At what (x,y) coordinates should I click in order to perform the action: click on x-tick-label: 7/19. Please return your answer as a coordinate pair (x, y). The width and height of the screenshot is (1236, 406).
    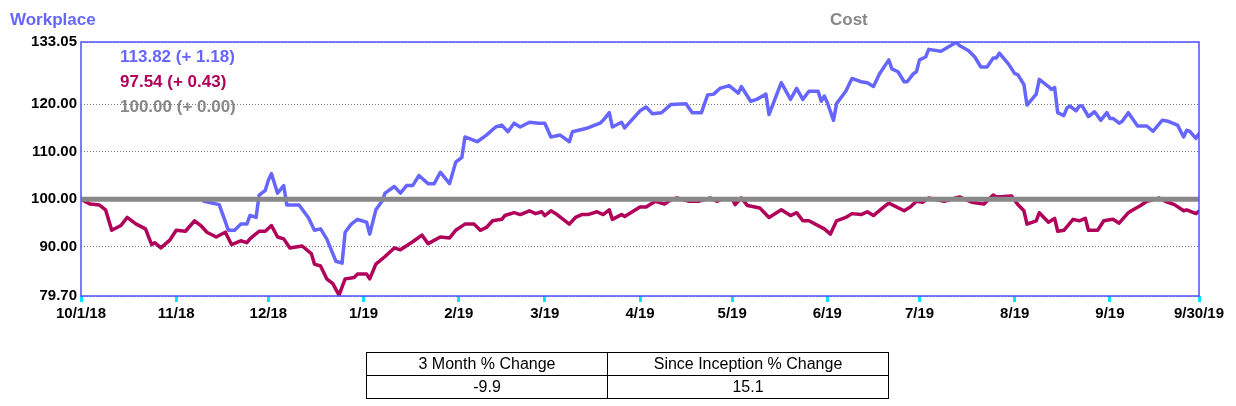
    Looking at the image, I should click on (919, 313).